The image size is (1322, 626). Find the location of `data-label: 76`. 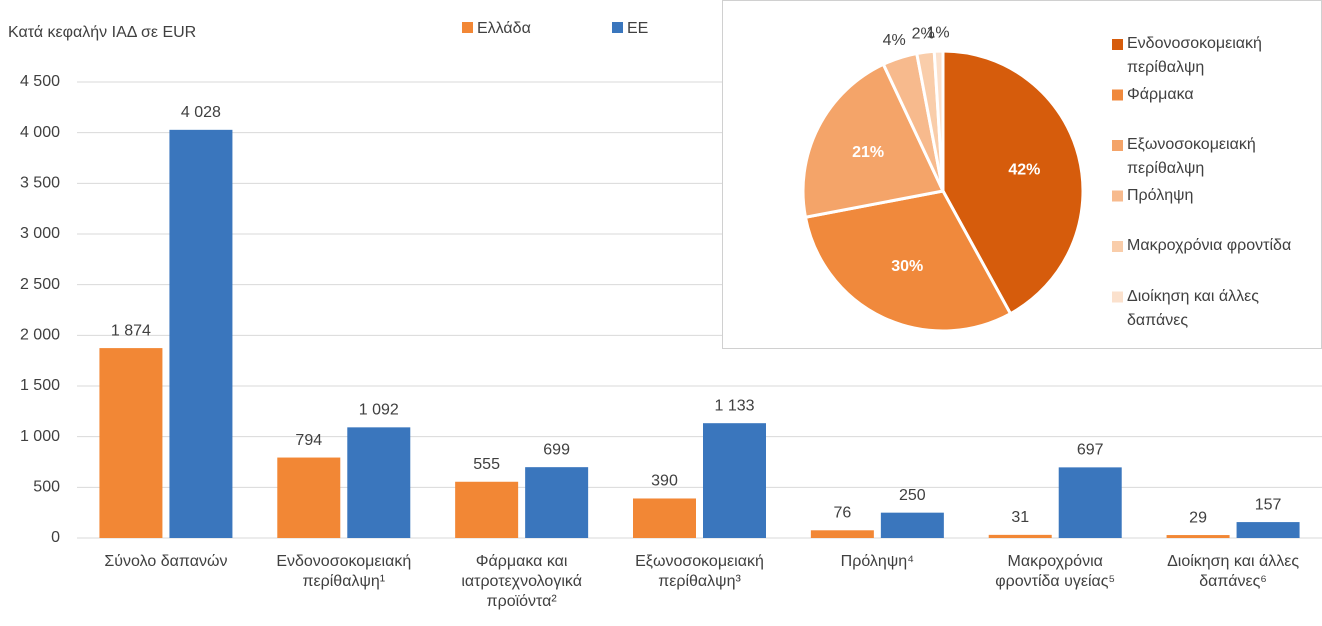

data-label: 76 is located at coordinates (842, 513).